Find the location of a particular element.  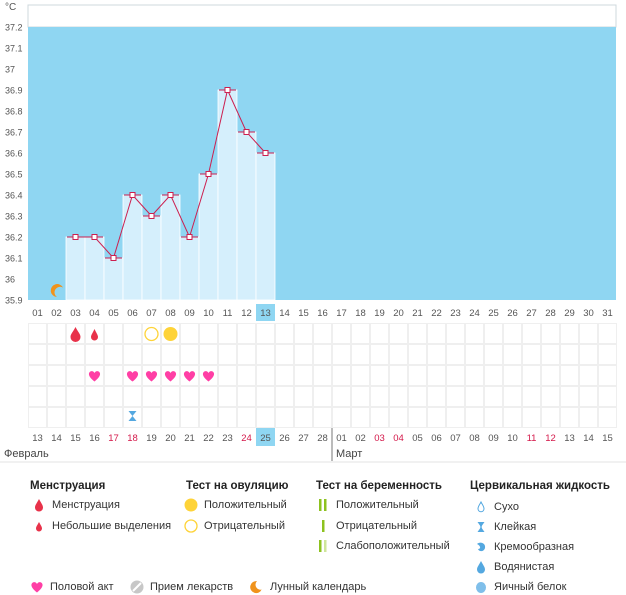

legend-ovulation-positive: Положительный is located at coordinates (235, 505).